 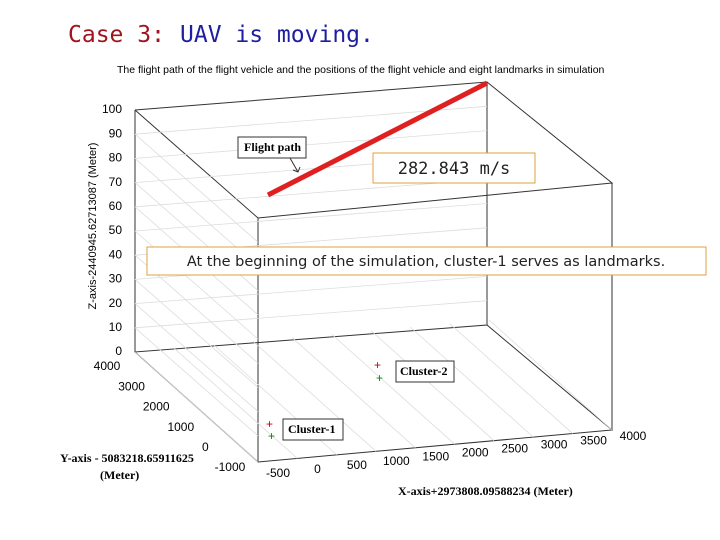 I want to click on x-tick-label: 0, so click(x=317, y=469).